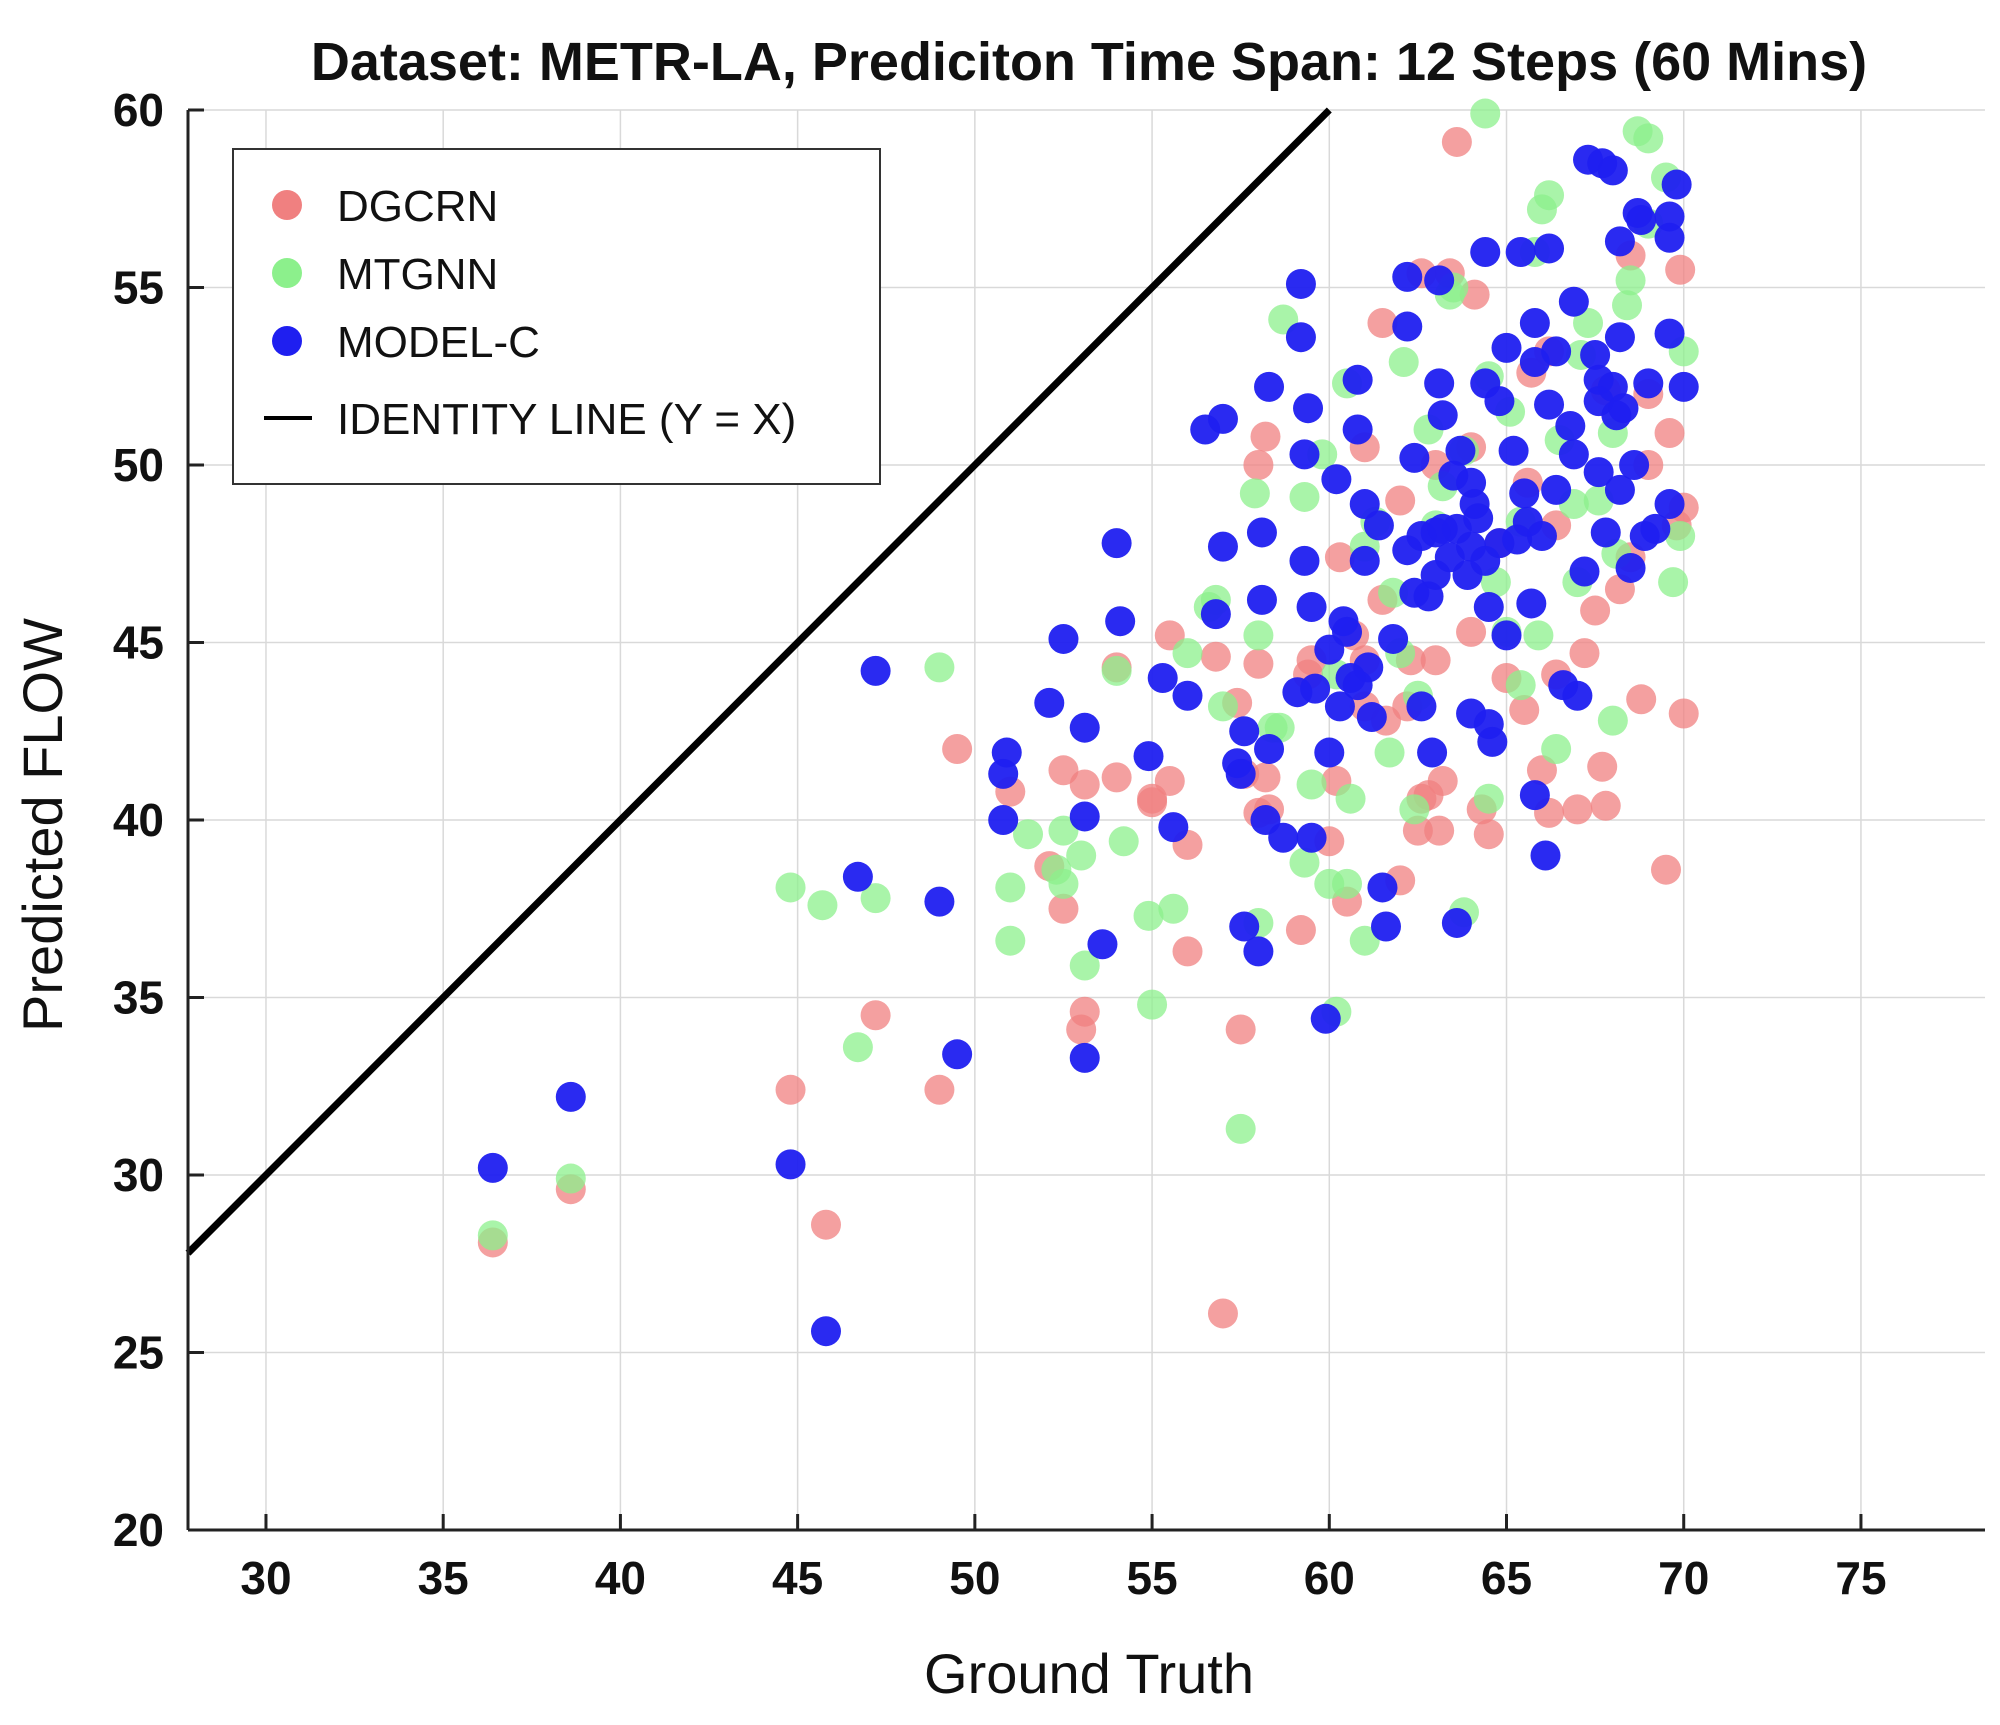  What do you see at coordinates (620, 1578) in the screenshot?
I see `x-tick-label-40: 40` at bounding box center [620, 1578].